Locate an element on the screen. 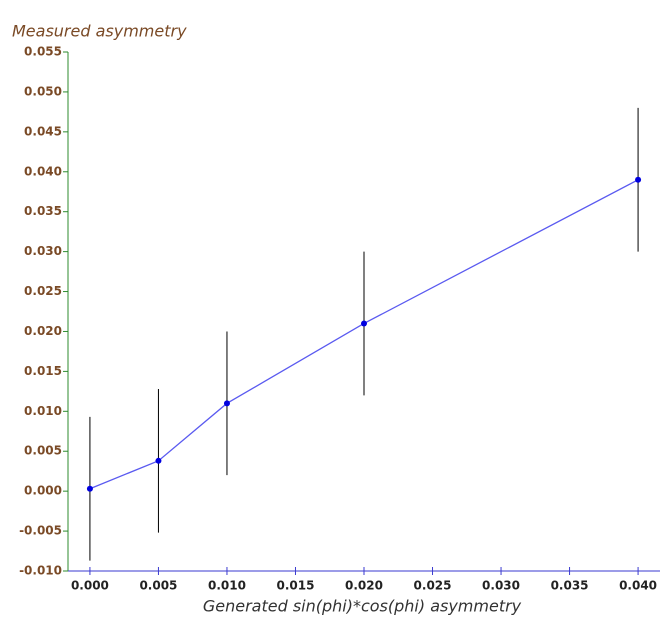 The height and width of the screenshot is (639, 672). y-tick-label: 0.000 is located at coordinates (43, 491).